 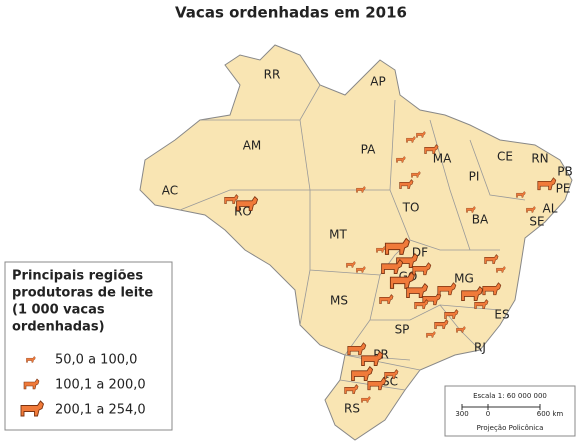 What do you see at coordinates (339, 301) in the screenshot?
I see `state-label: MS` at bounding box center [339, 301].